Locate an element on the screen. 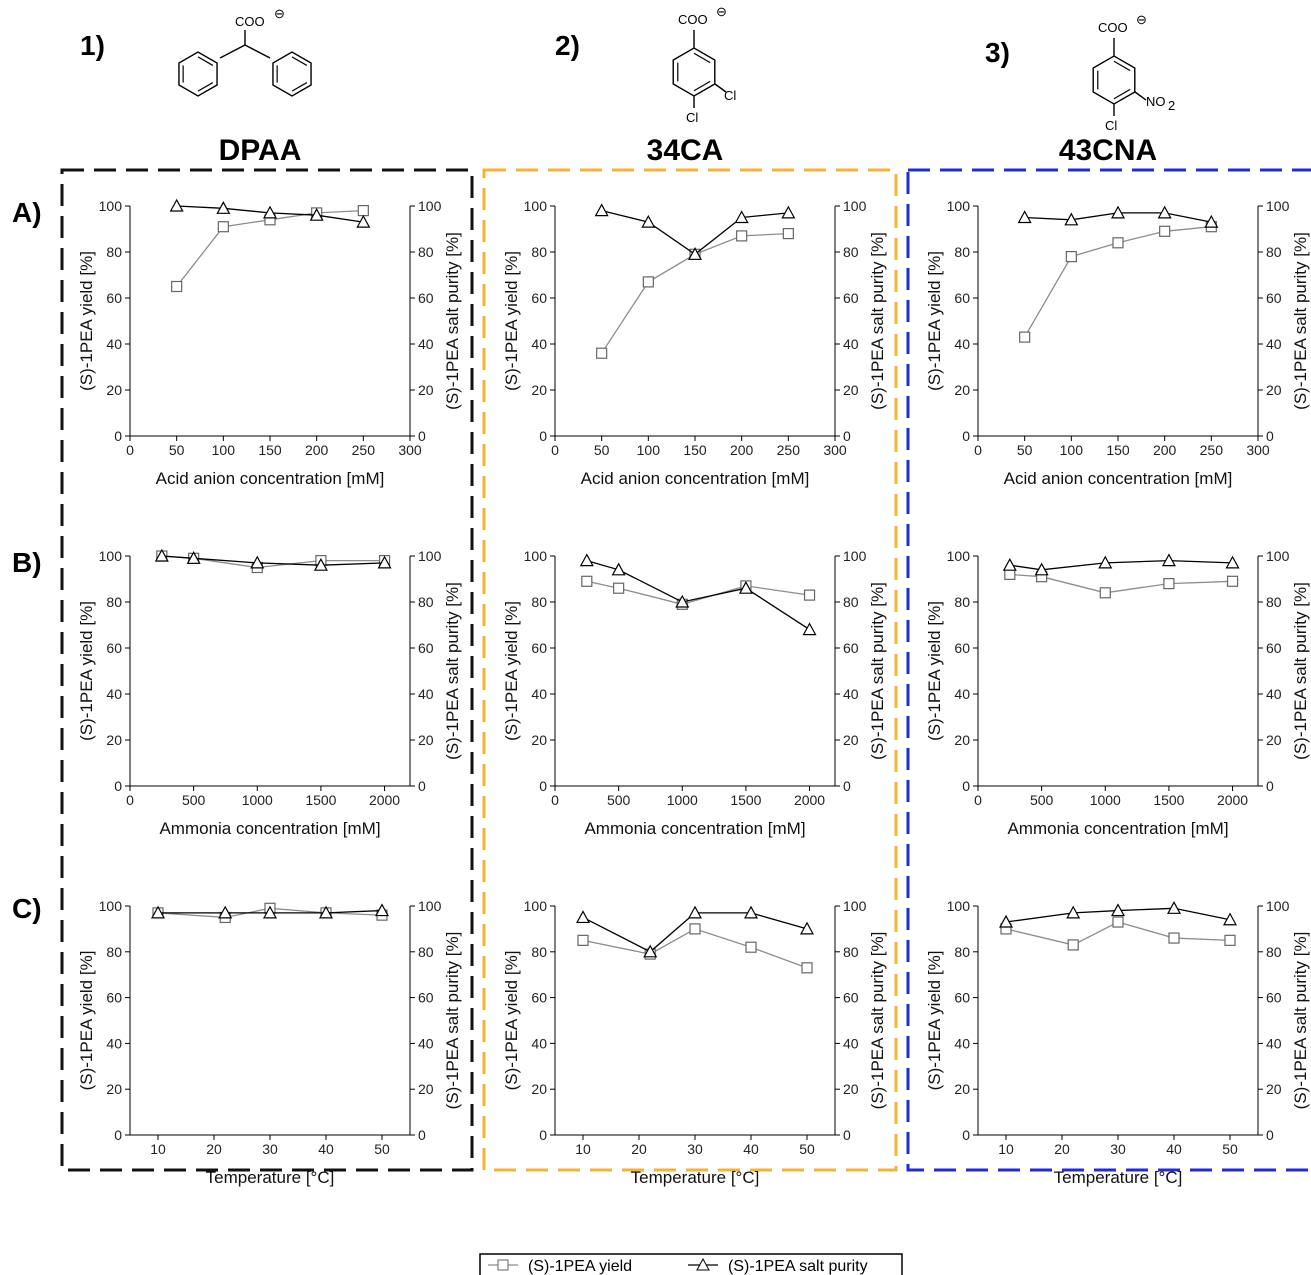 The image size is (1311, 1275). x-tick-label: 40 is located at coordinates (751, 1149).